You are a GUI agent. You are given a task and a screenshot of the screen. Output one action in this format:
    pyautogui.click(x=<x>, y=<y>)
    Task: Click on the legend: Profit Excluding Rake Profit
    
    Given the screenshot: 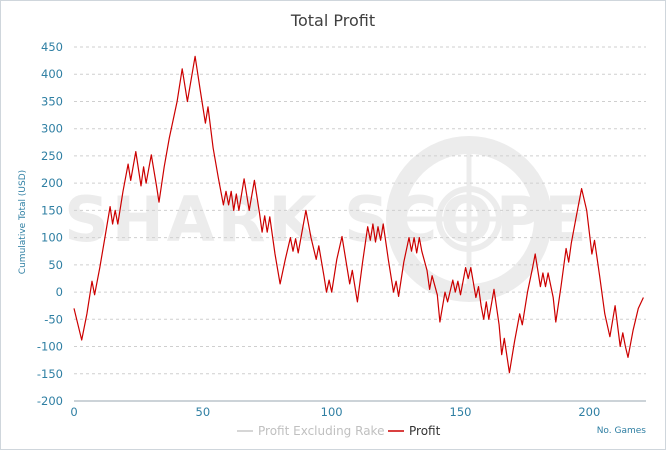 What is the action you would take?
    pyautogui.click(x=339, y=431)
    